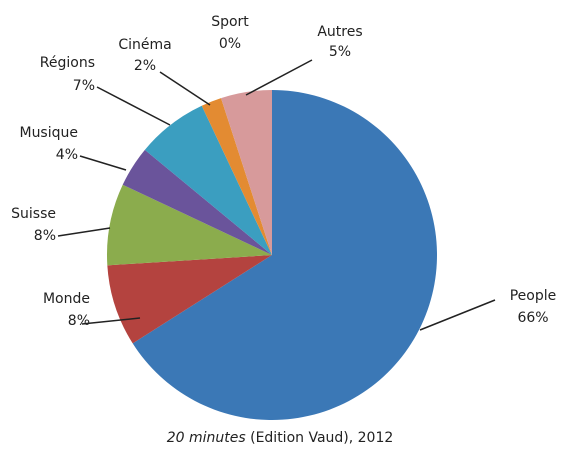 This screenshot has width=563, height=466. What do you see at coordinates (33, 214) in the screenshot?
I see `slice-label: Suisse` at bounding box center [33, 214].